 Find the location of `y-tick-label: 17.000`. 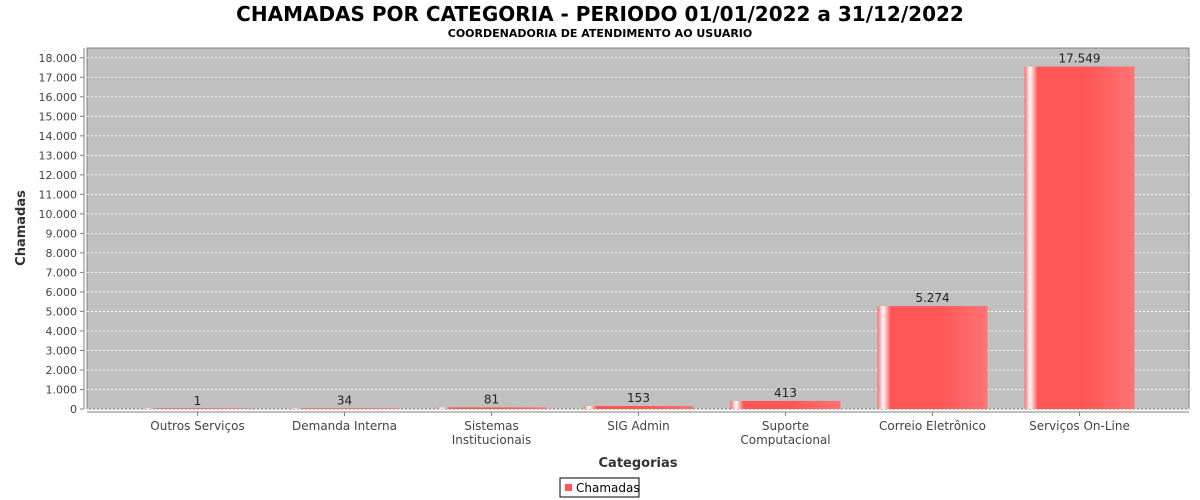

y-tick-label: 17.000 is located at coordinates (58, 77).